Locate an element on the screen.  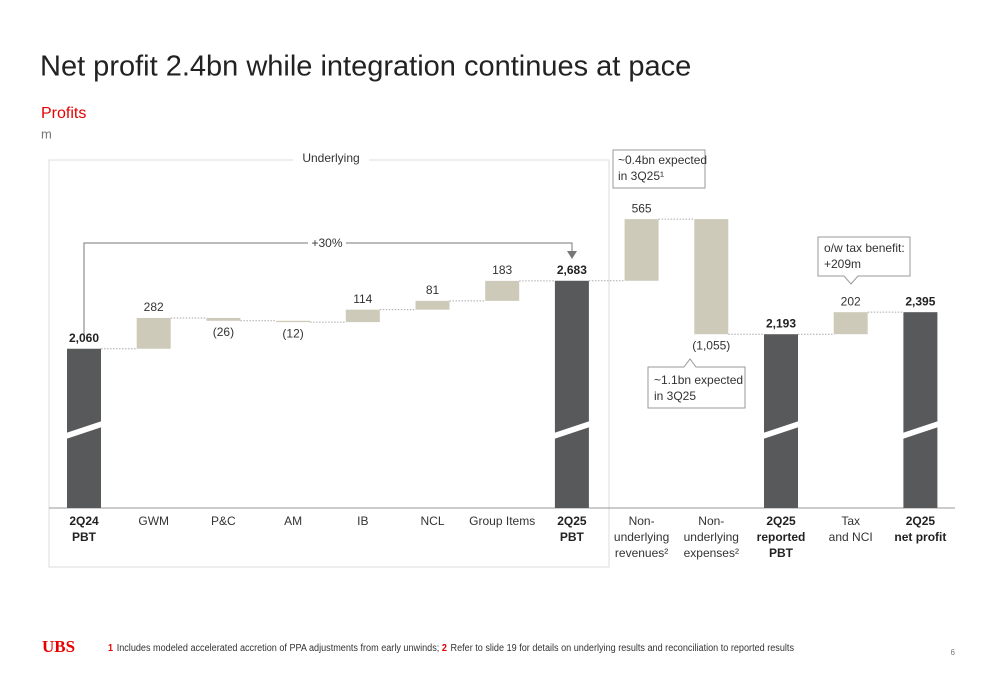
x-tick-label: net profit is located at coordinates (920, 537).